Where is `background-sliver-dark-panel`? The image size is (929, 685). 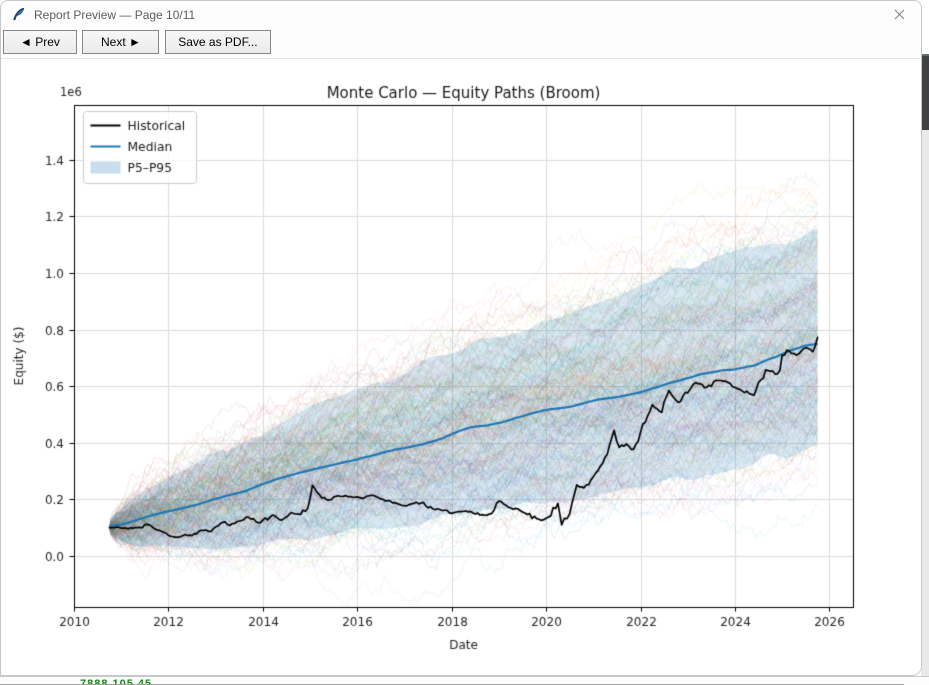 background-sliver-dark-panel is located at coordinates (925, 92).